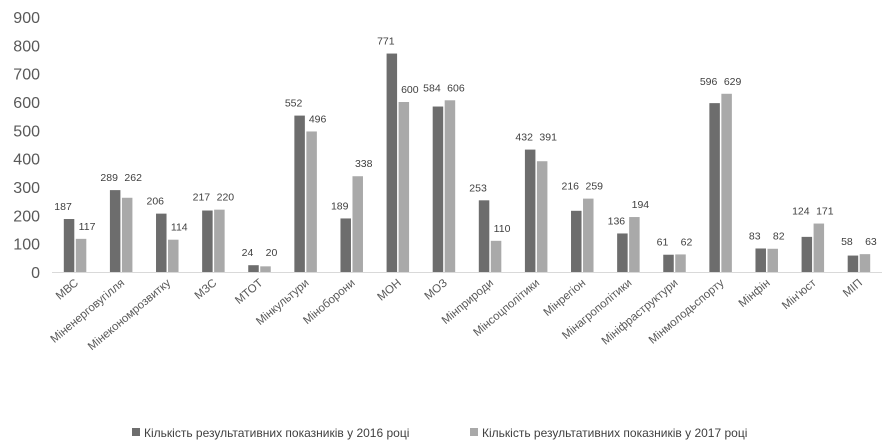 The width and height of the screenshot is (892, 444). What do you see at coordinates (156, 202) in the screenshot?
I see `data-label-2016: 206` at bounding box center [156, 202].